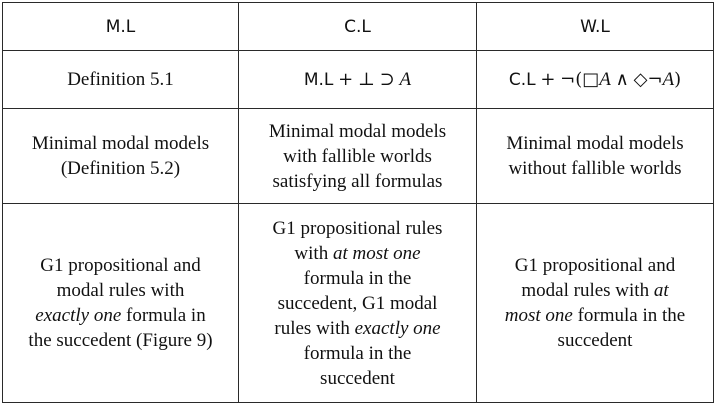 Image resolution: width=715 pixels, height=404 pixels. I want to click on wl-system-name: C.L, so click(522, 79).